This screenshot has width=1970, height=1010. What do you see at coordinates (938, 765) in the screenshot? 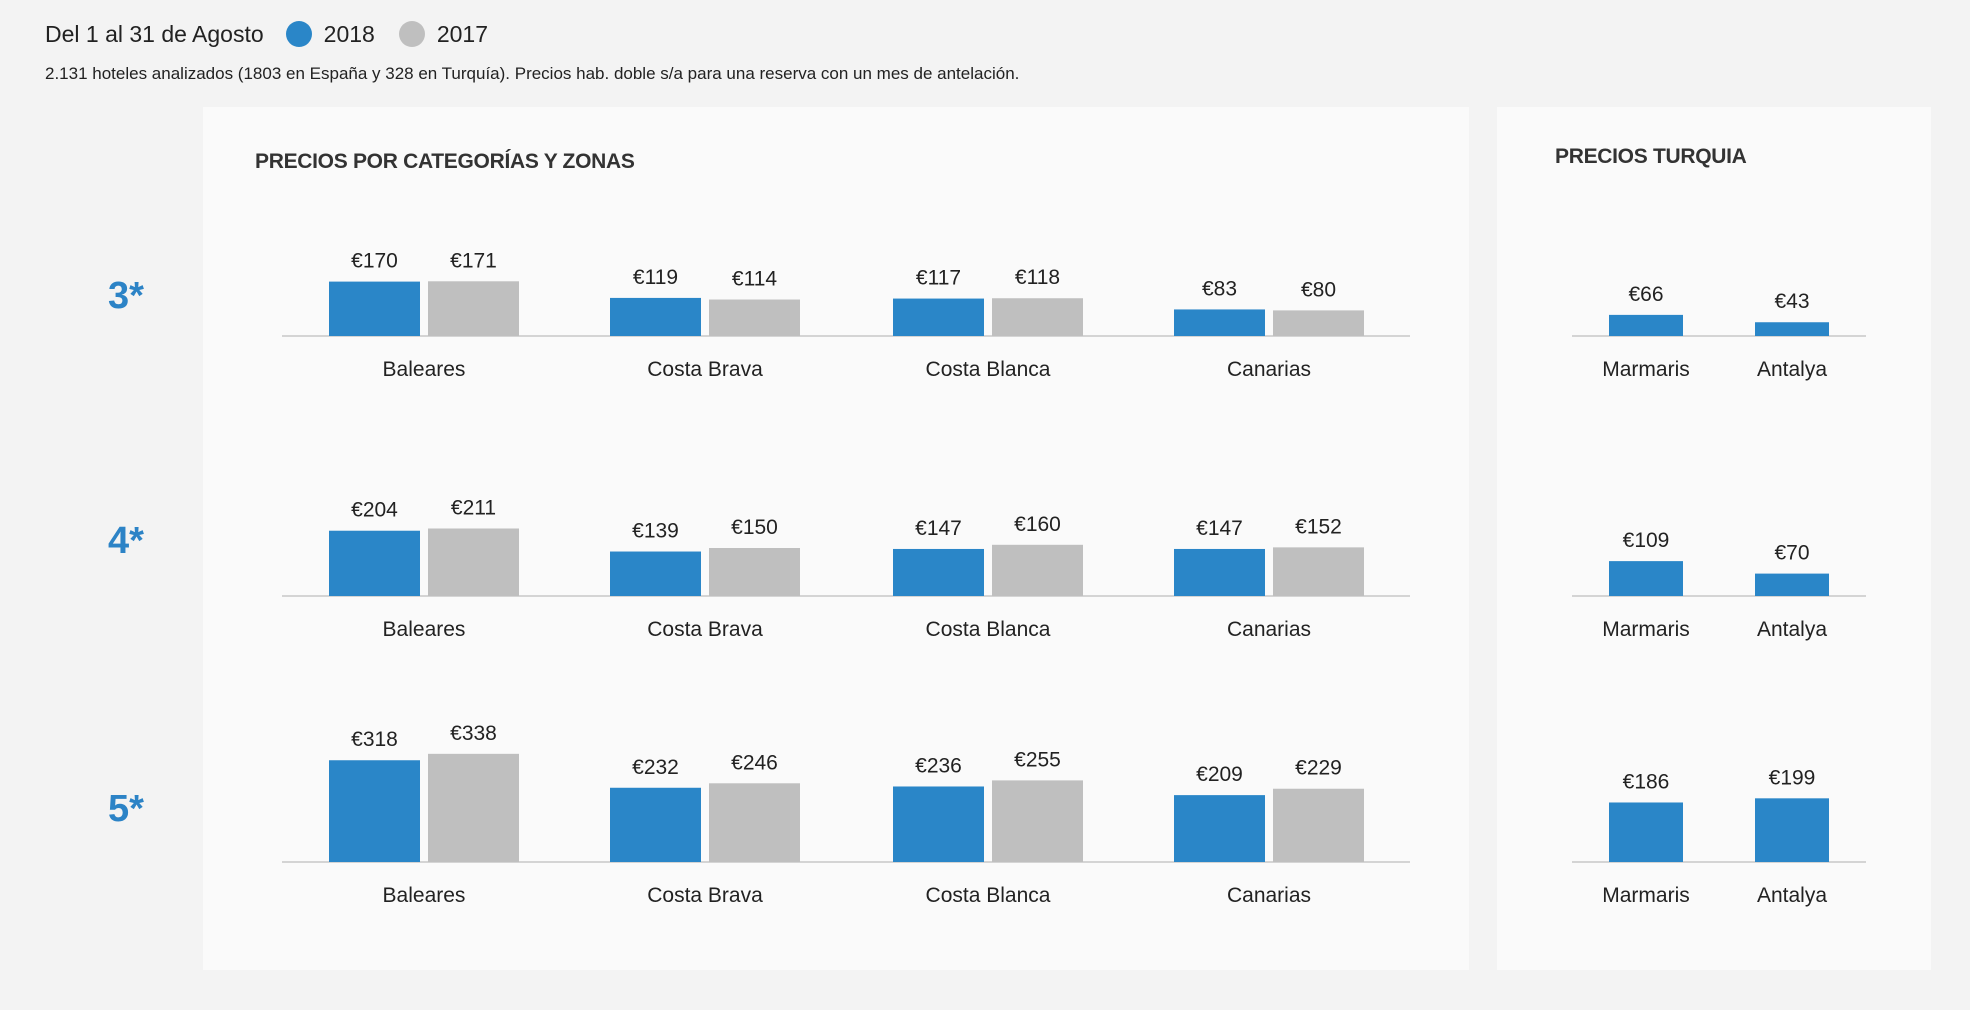
I see `spain-value-label-costa-blanca-2018: €236` at bounding box center [938, 765].